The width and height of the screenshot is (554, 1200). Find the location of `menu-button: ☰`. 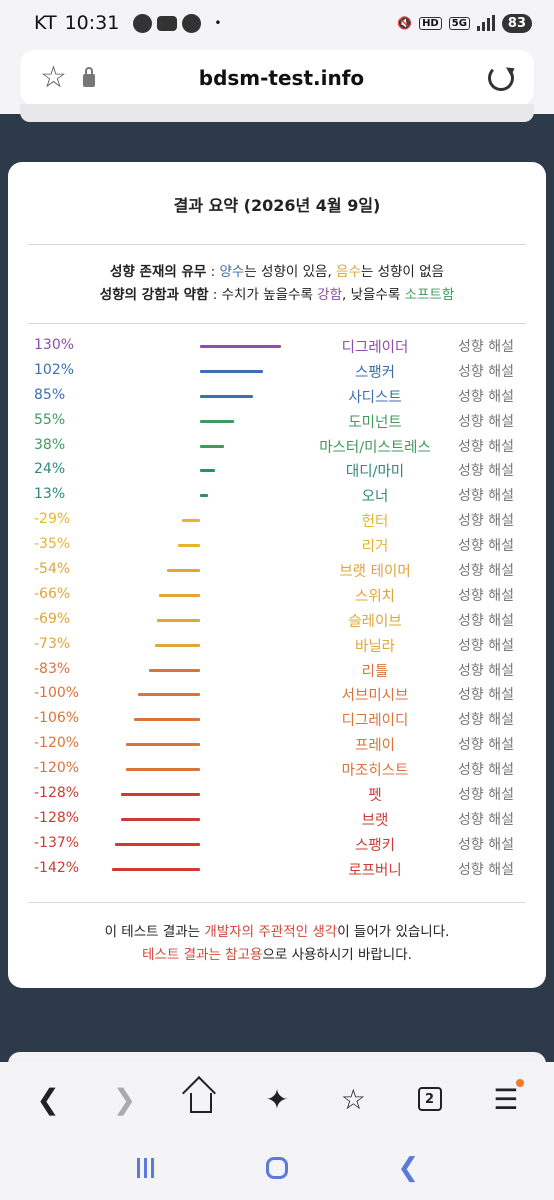

menu-button: ☰ is located at coordinates (506, 1099).